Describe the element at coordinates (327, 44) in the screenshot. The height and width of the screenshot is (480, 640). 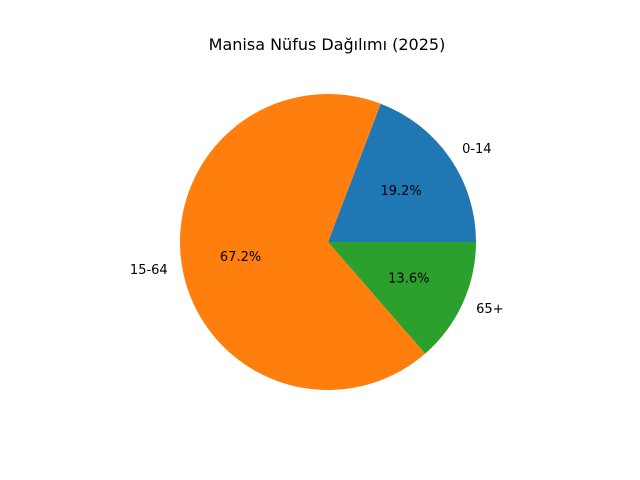
I see `chart-title: Manisa Nüfus Dağılımı (2025)` at that location.